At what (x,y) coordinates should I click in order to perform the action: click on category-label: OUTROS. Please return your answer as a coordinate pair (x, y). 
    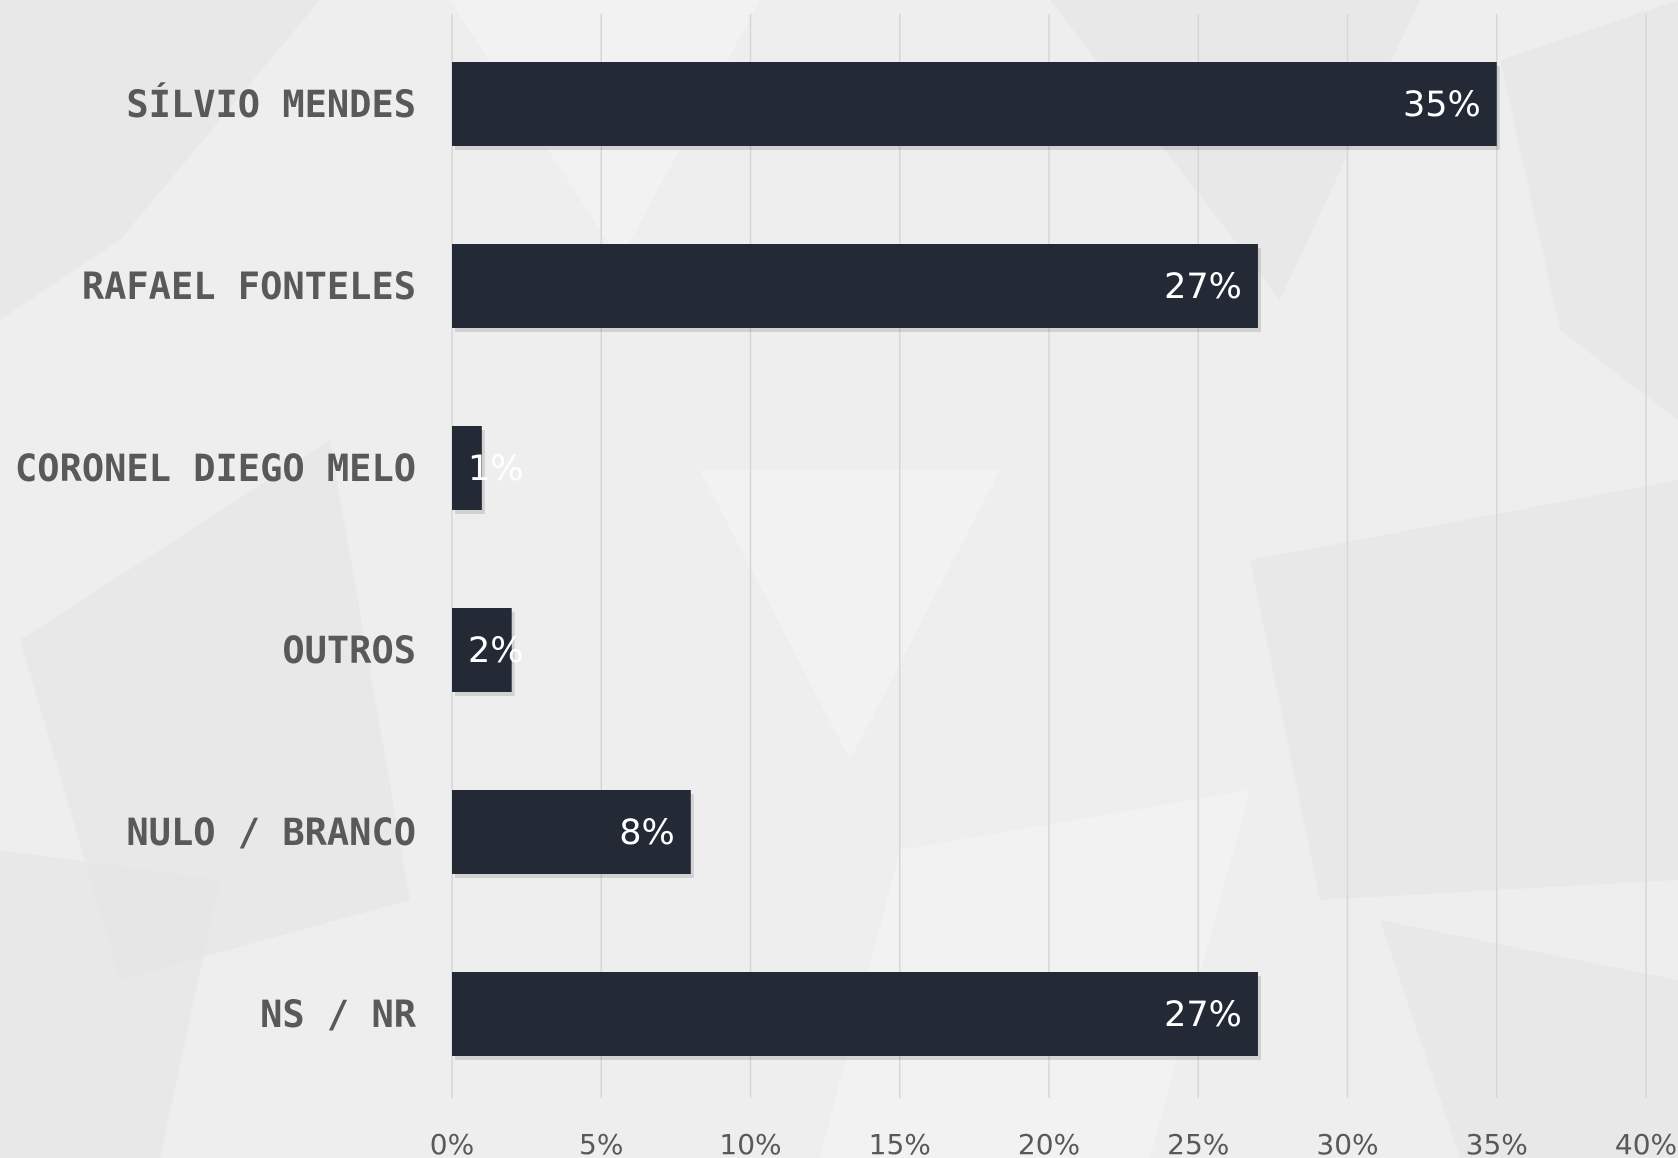
    Looking at the image, I should click on (349, 650).